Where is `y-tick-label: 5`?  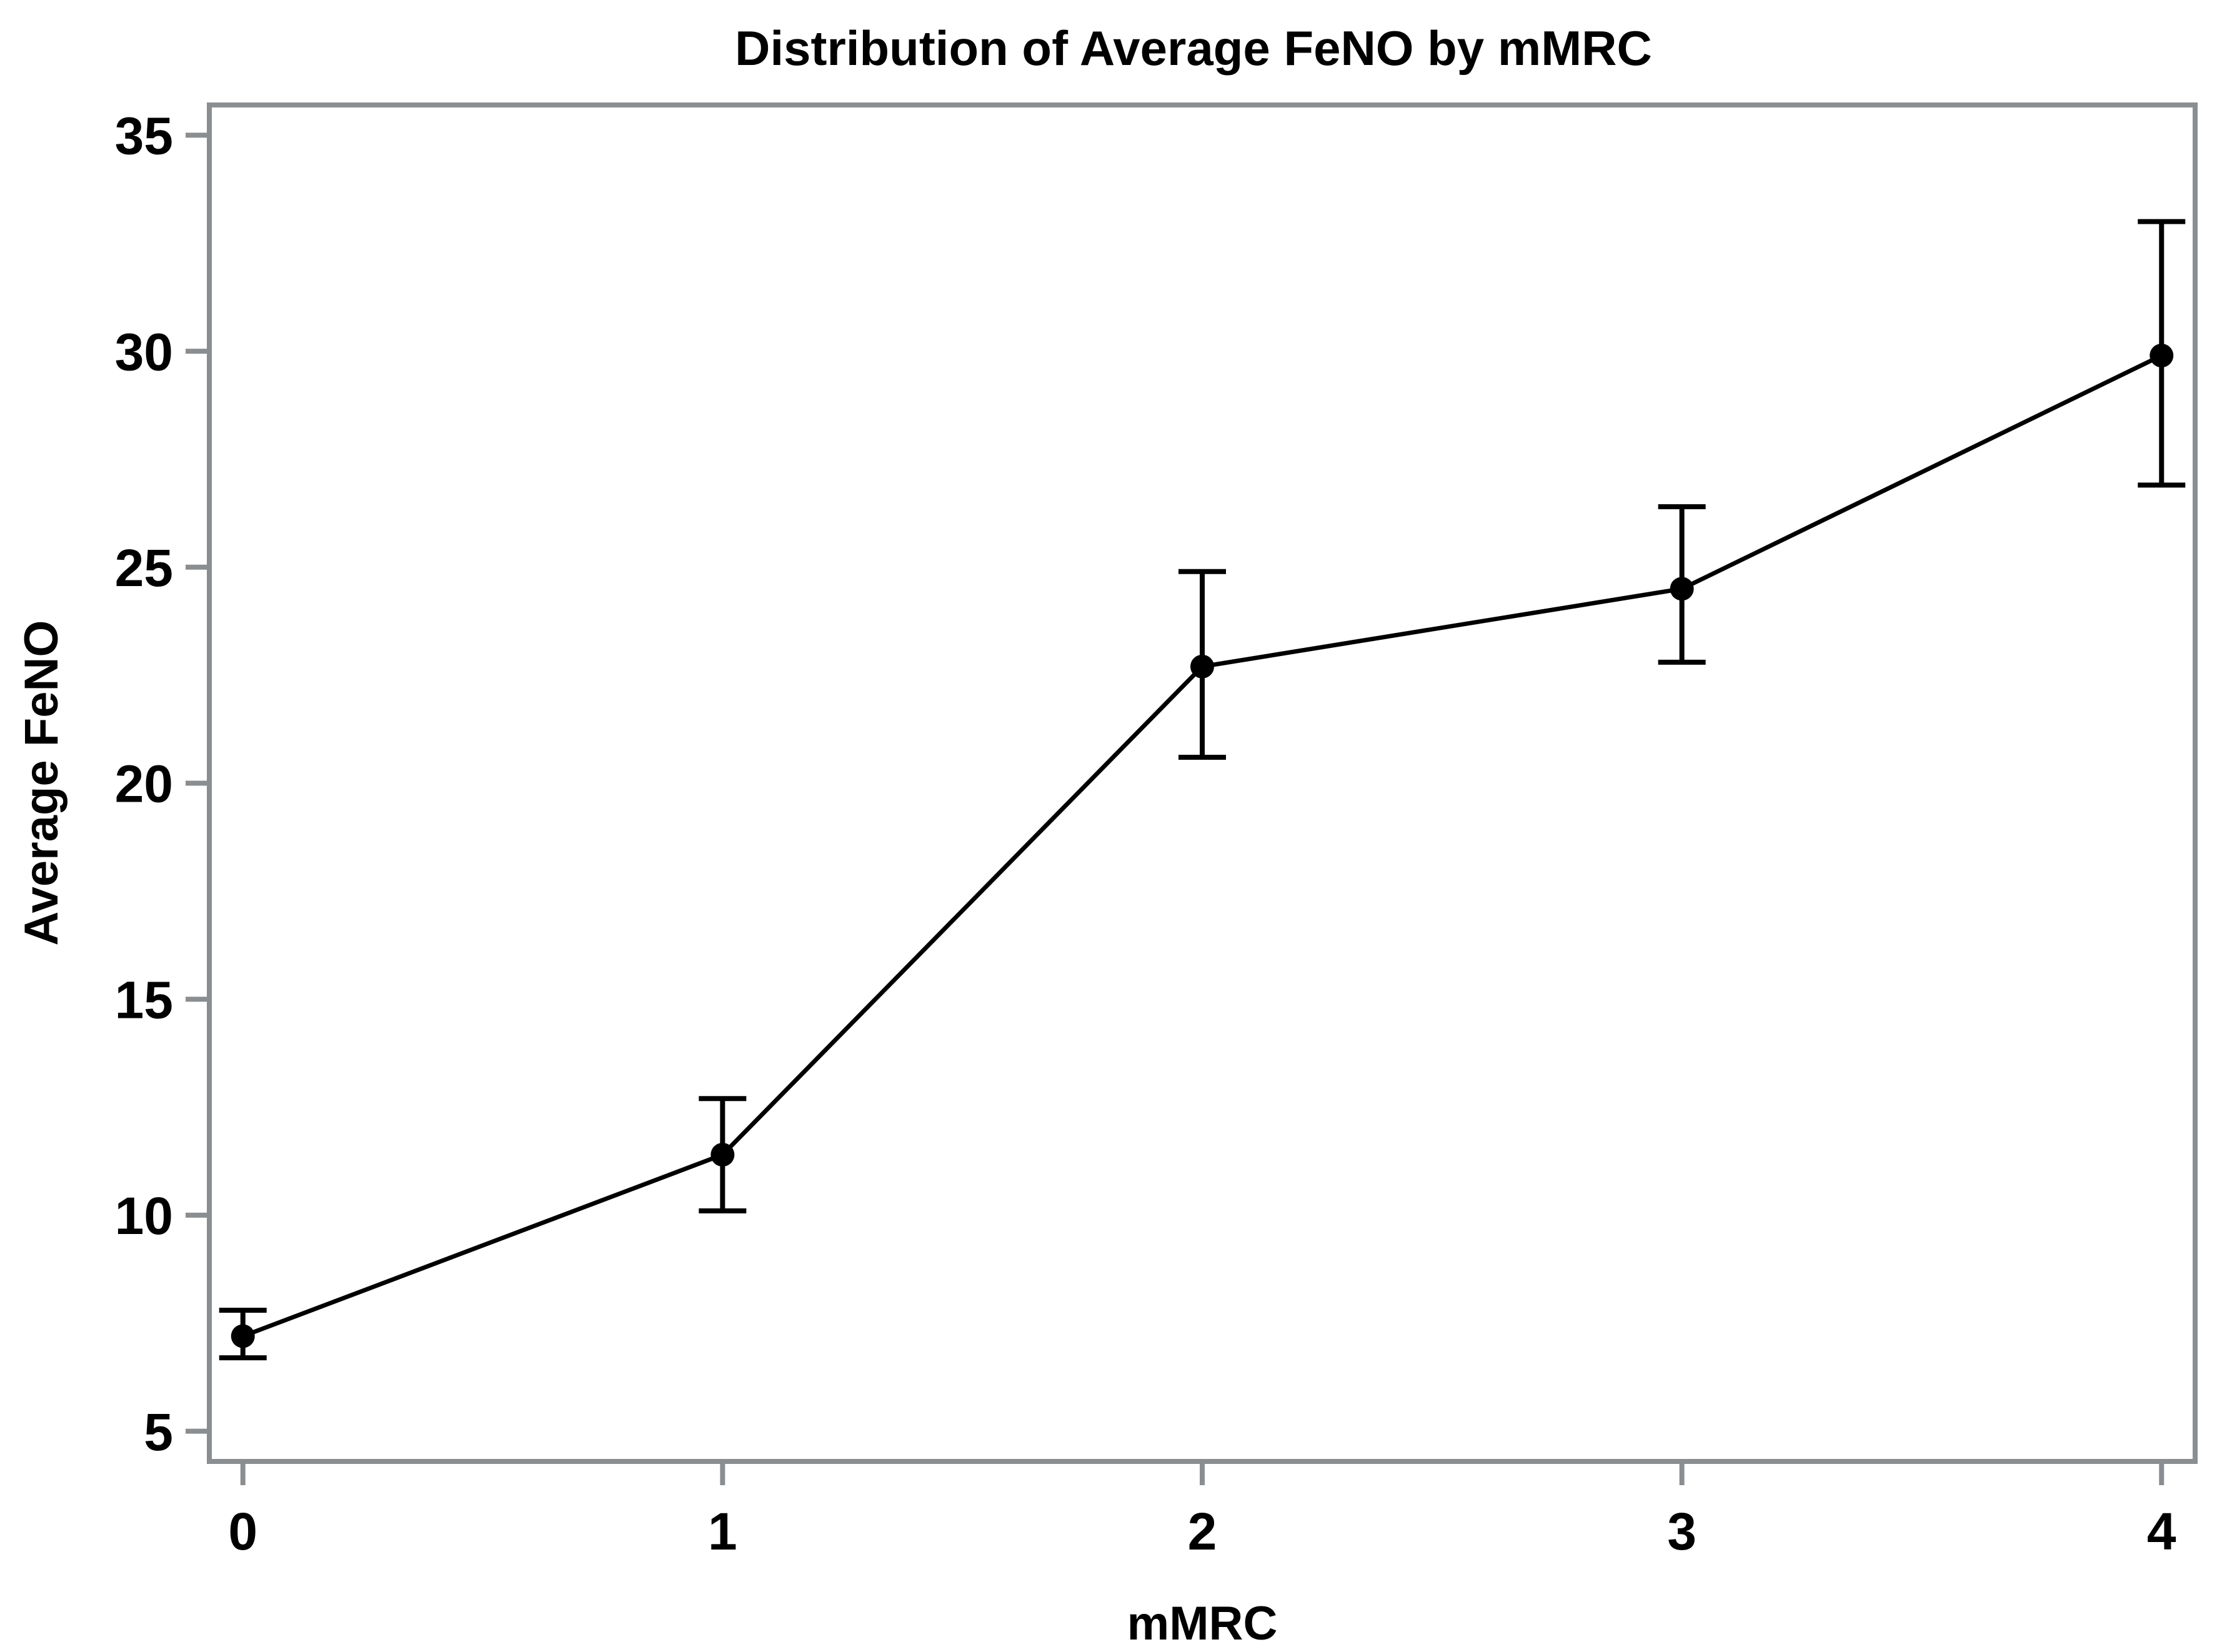
y-tick-label: 5 is located at coordinates (158, 1432).